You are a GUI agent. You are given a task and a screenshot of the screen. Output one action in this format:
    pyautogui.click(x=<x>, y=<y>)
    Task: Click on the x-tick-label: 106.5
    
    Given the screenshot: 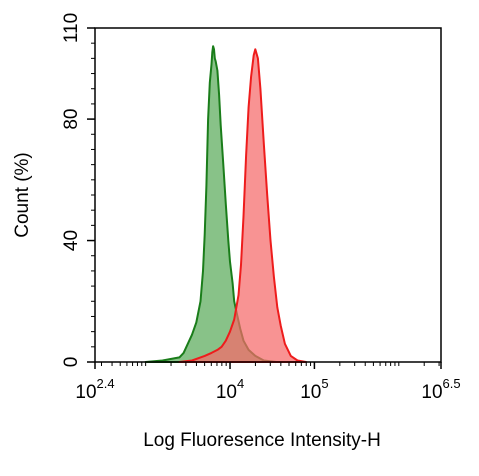 What is the action you would take?
    pyautogui.click(x=440, y=389)
    